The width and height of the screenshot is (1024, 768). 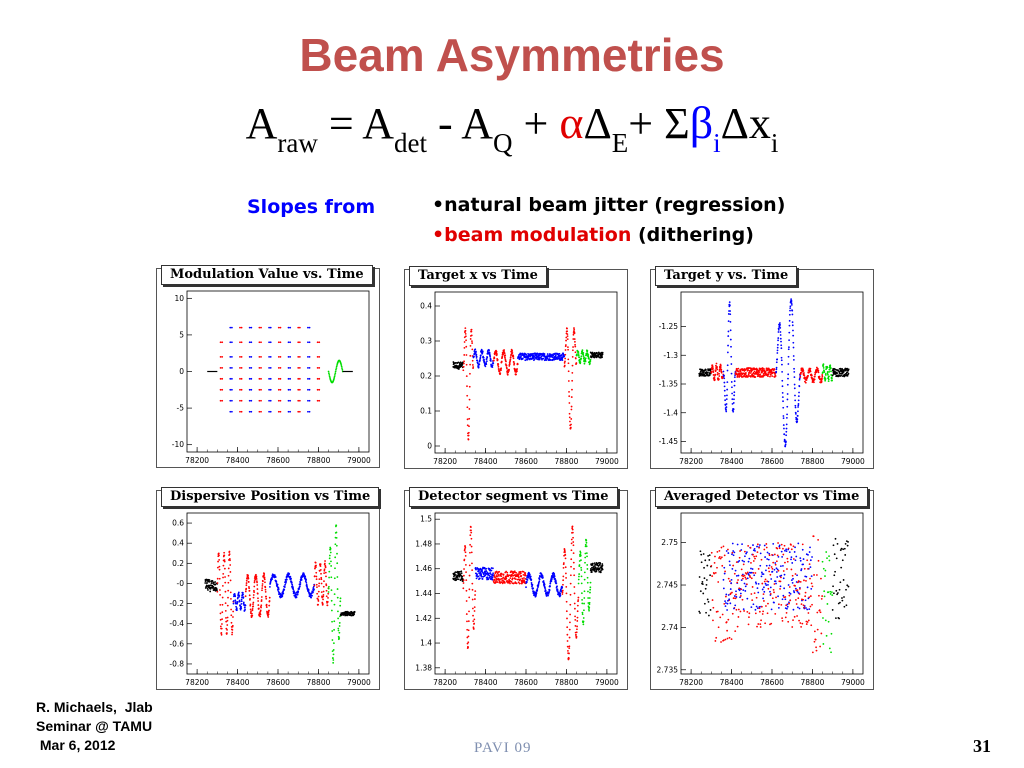 What do you see at coordinates (536, 123) in the screenshot?
I see `formula-operator: +` at bounding box center [536, 123].